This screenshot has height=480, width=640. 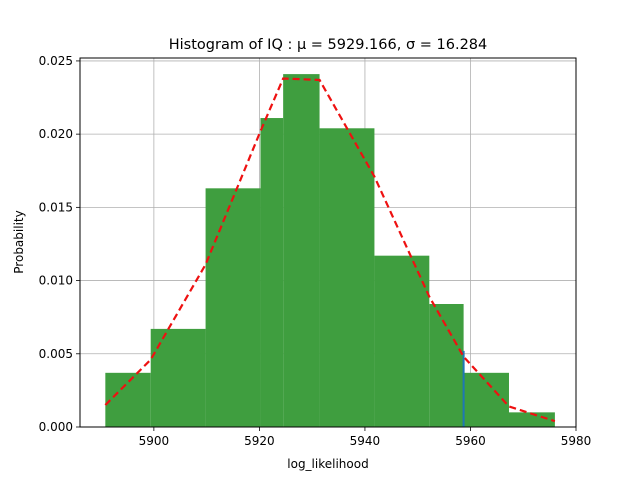 What do you see at coordinates (56, 61) in the screenshot?
I see `y-tick-label: 0.025` at bounding box center [56, 61].